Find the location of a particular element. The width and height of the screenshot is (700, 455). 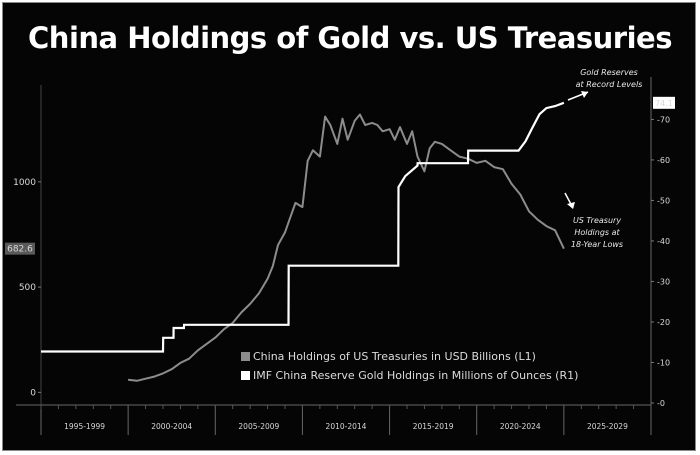

gold-last-value: 74.1 is located at coordinates (664, 103).